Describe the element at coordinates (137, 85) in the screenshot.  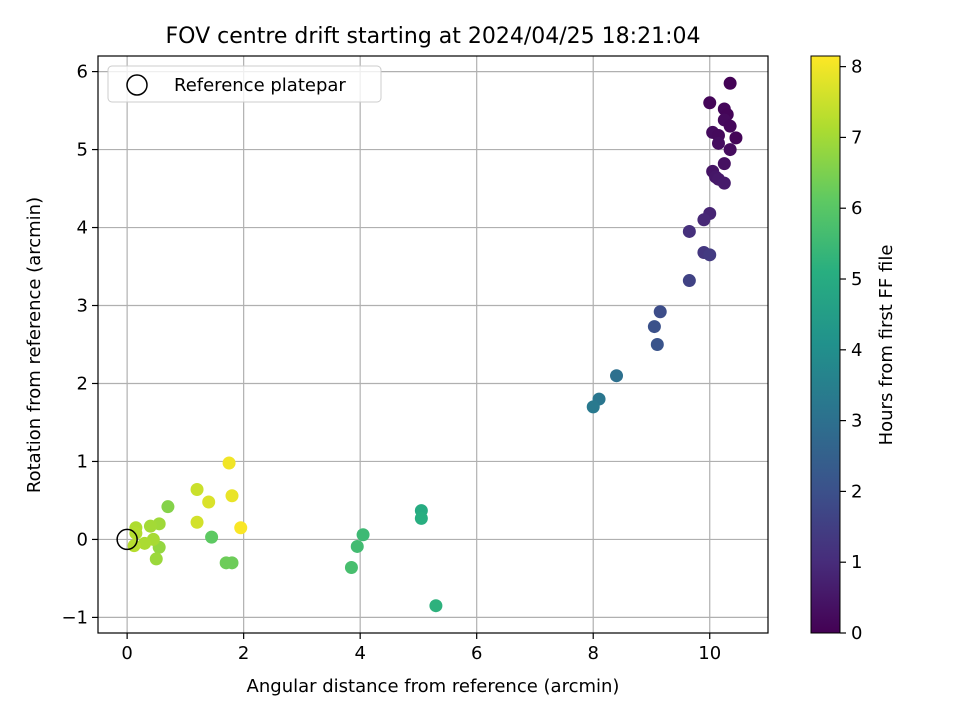
I see `legend-marker` at that location.